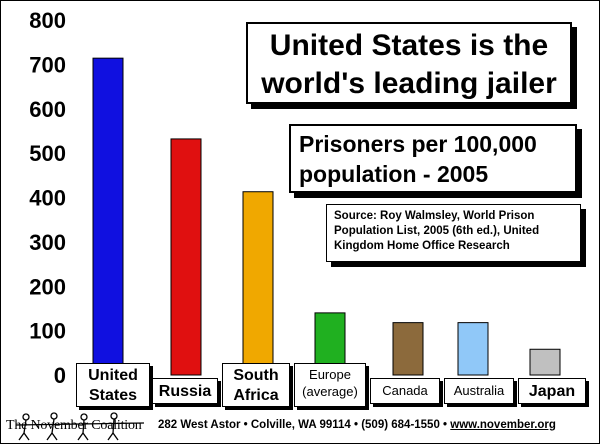 The width and height of the screenshot is (600, 444). I want to click on x-tick-label-line: United, so click(113, 375).